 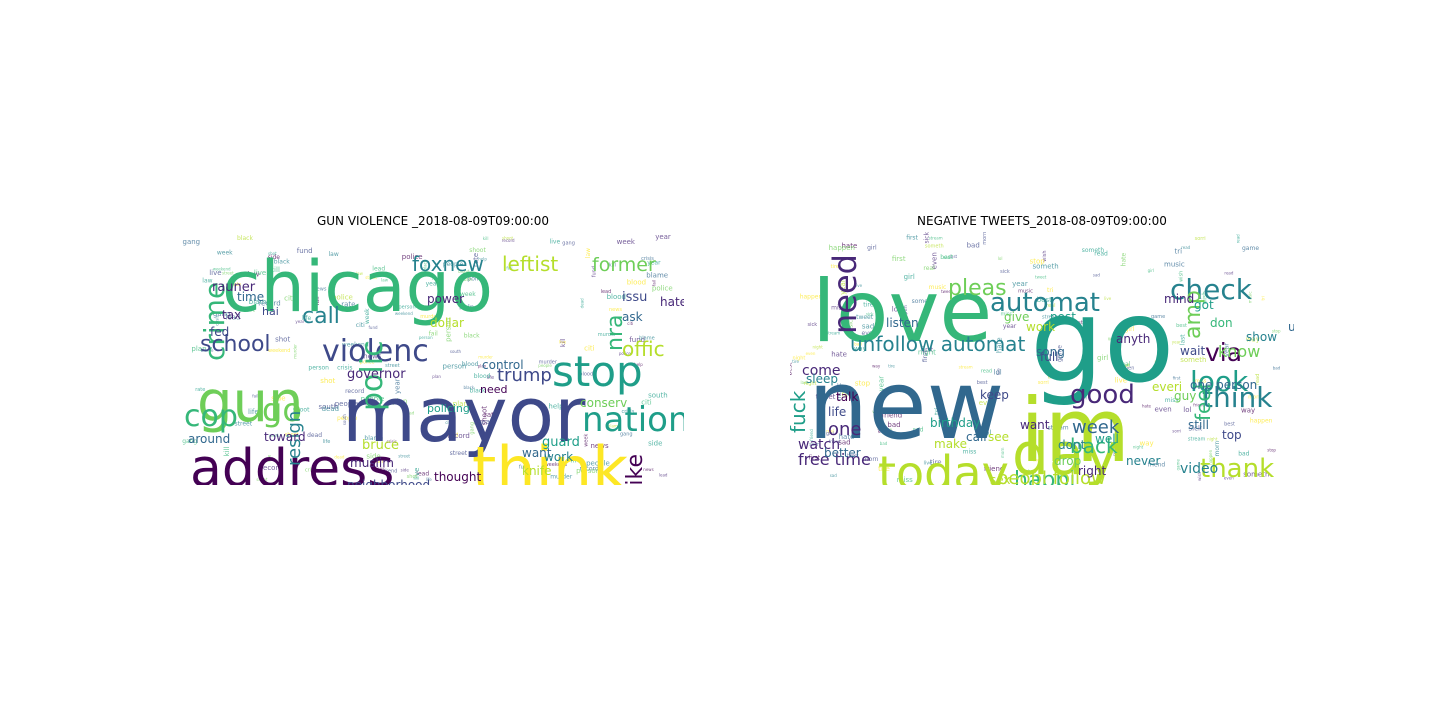 What do you see at coordinates (598, 464) in the screenshot?
I see `wordcloud-word-small: people` at bounding box center [598, 464].